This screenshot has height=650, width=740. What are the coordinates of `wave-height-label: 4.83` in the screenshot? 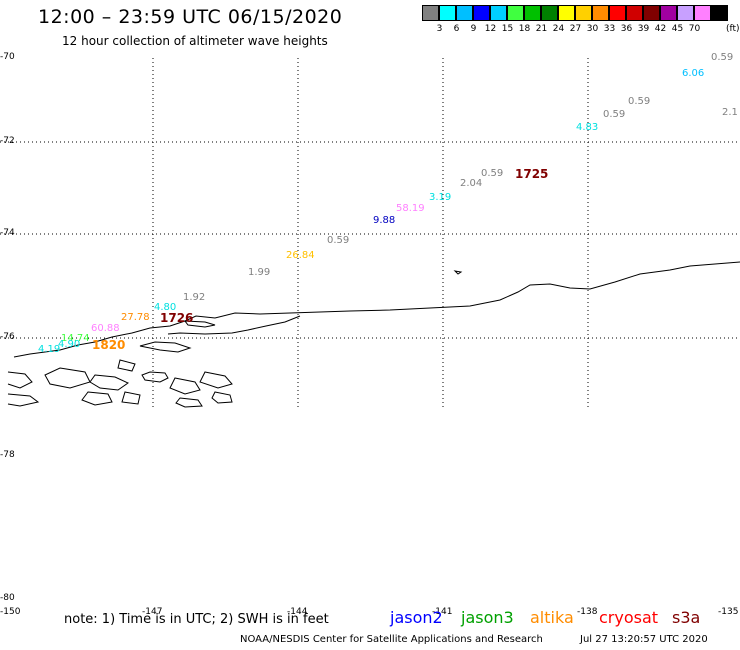 It's located at (587, 127).